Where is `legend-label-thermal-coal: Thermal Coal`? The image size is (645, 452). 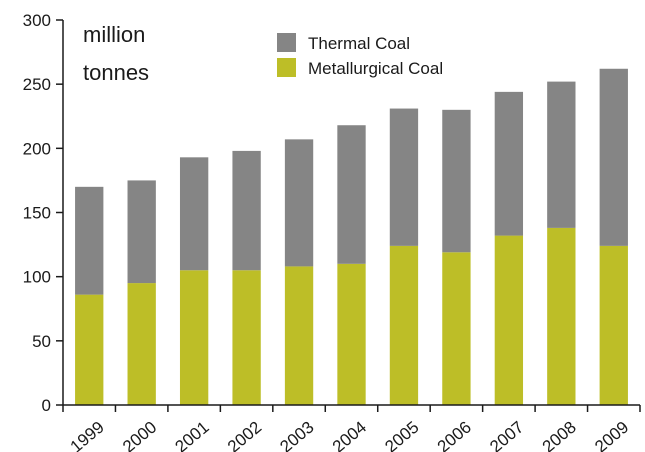
legend-label-thermal-coal: Thermal Coal is located at coordinates (359, 43).